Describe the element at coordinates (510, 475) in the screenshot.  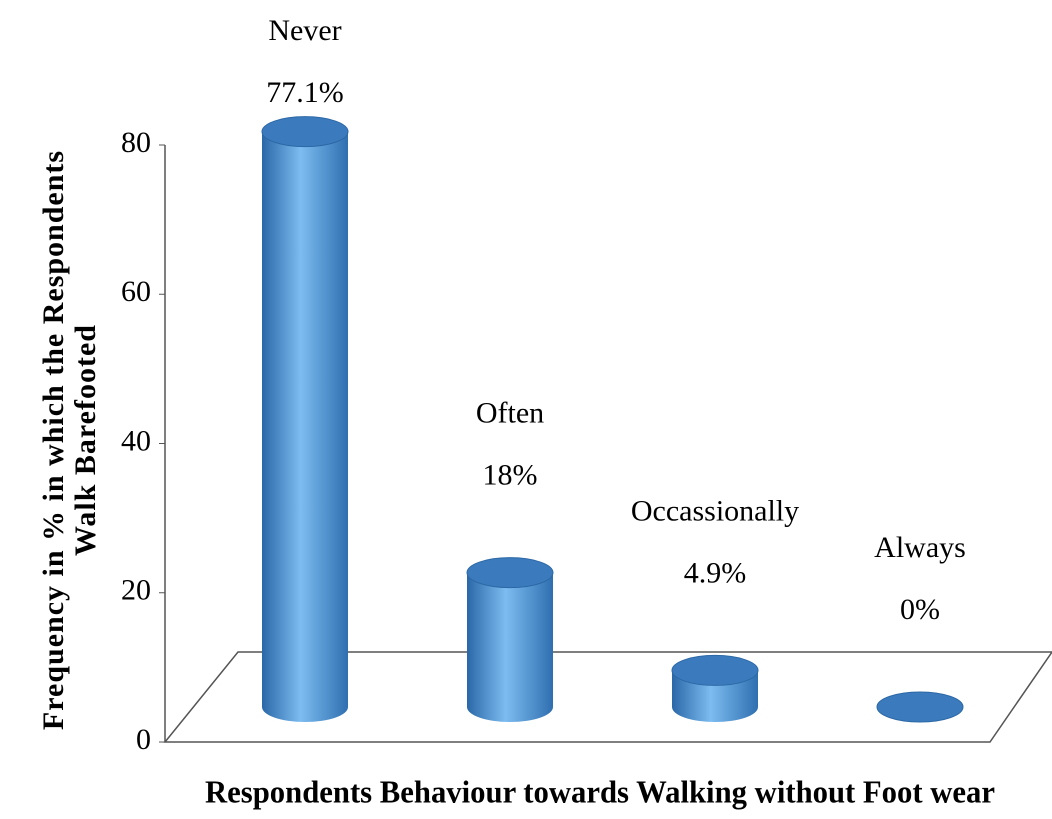
I see `value-label: 18%` at that location.